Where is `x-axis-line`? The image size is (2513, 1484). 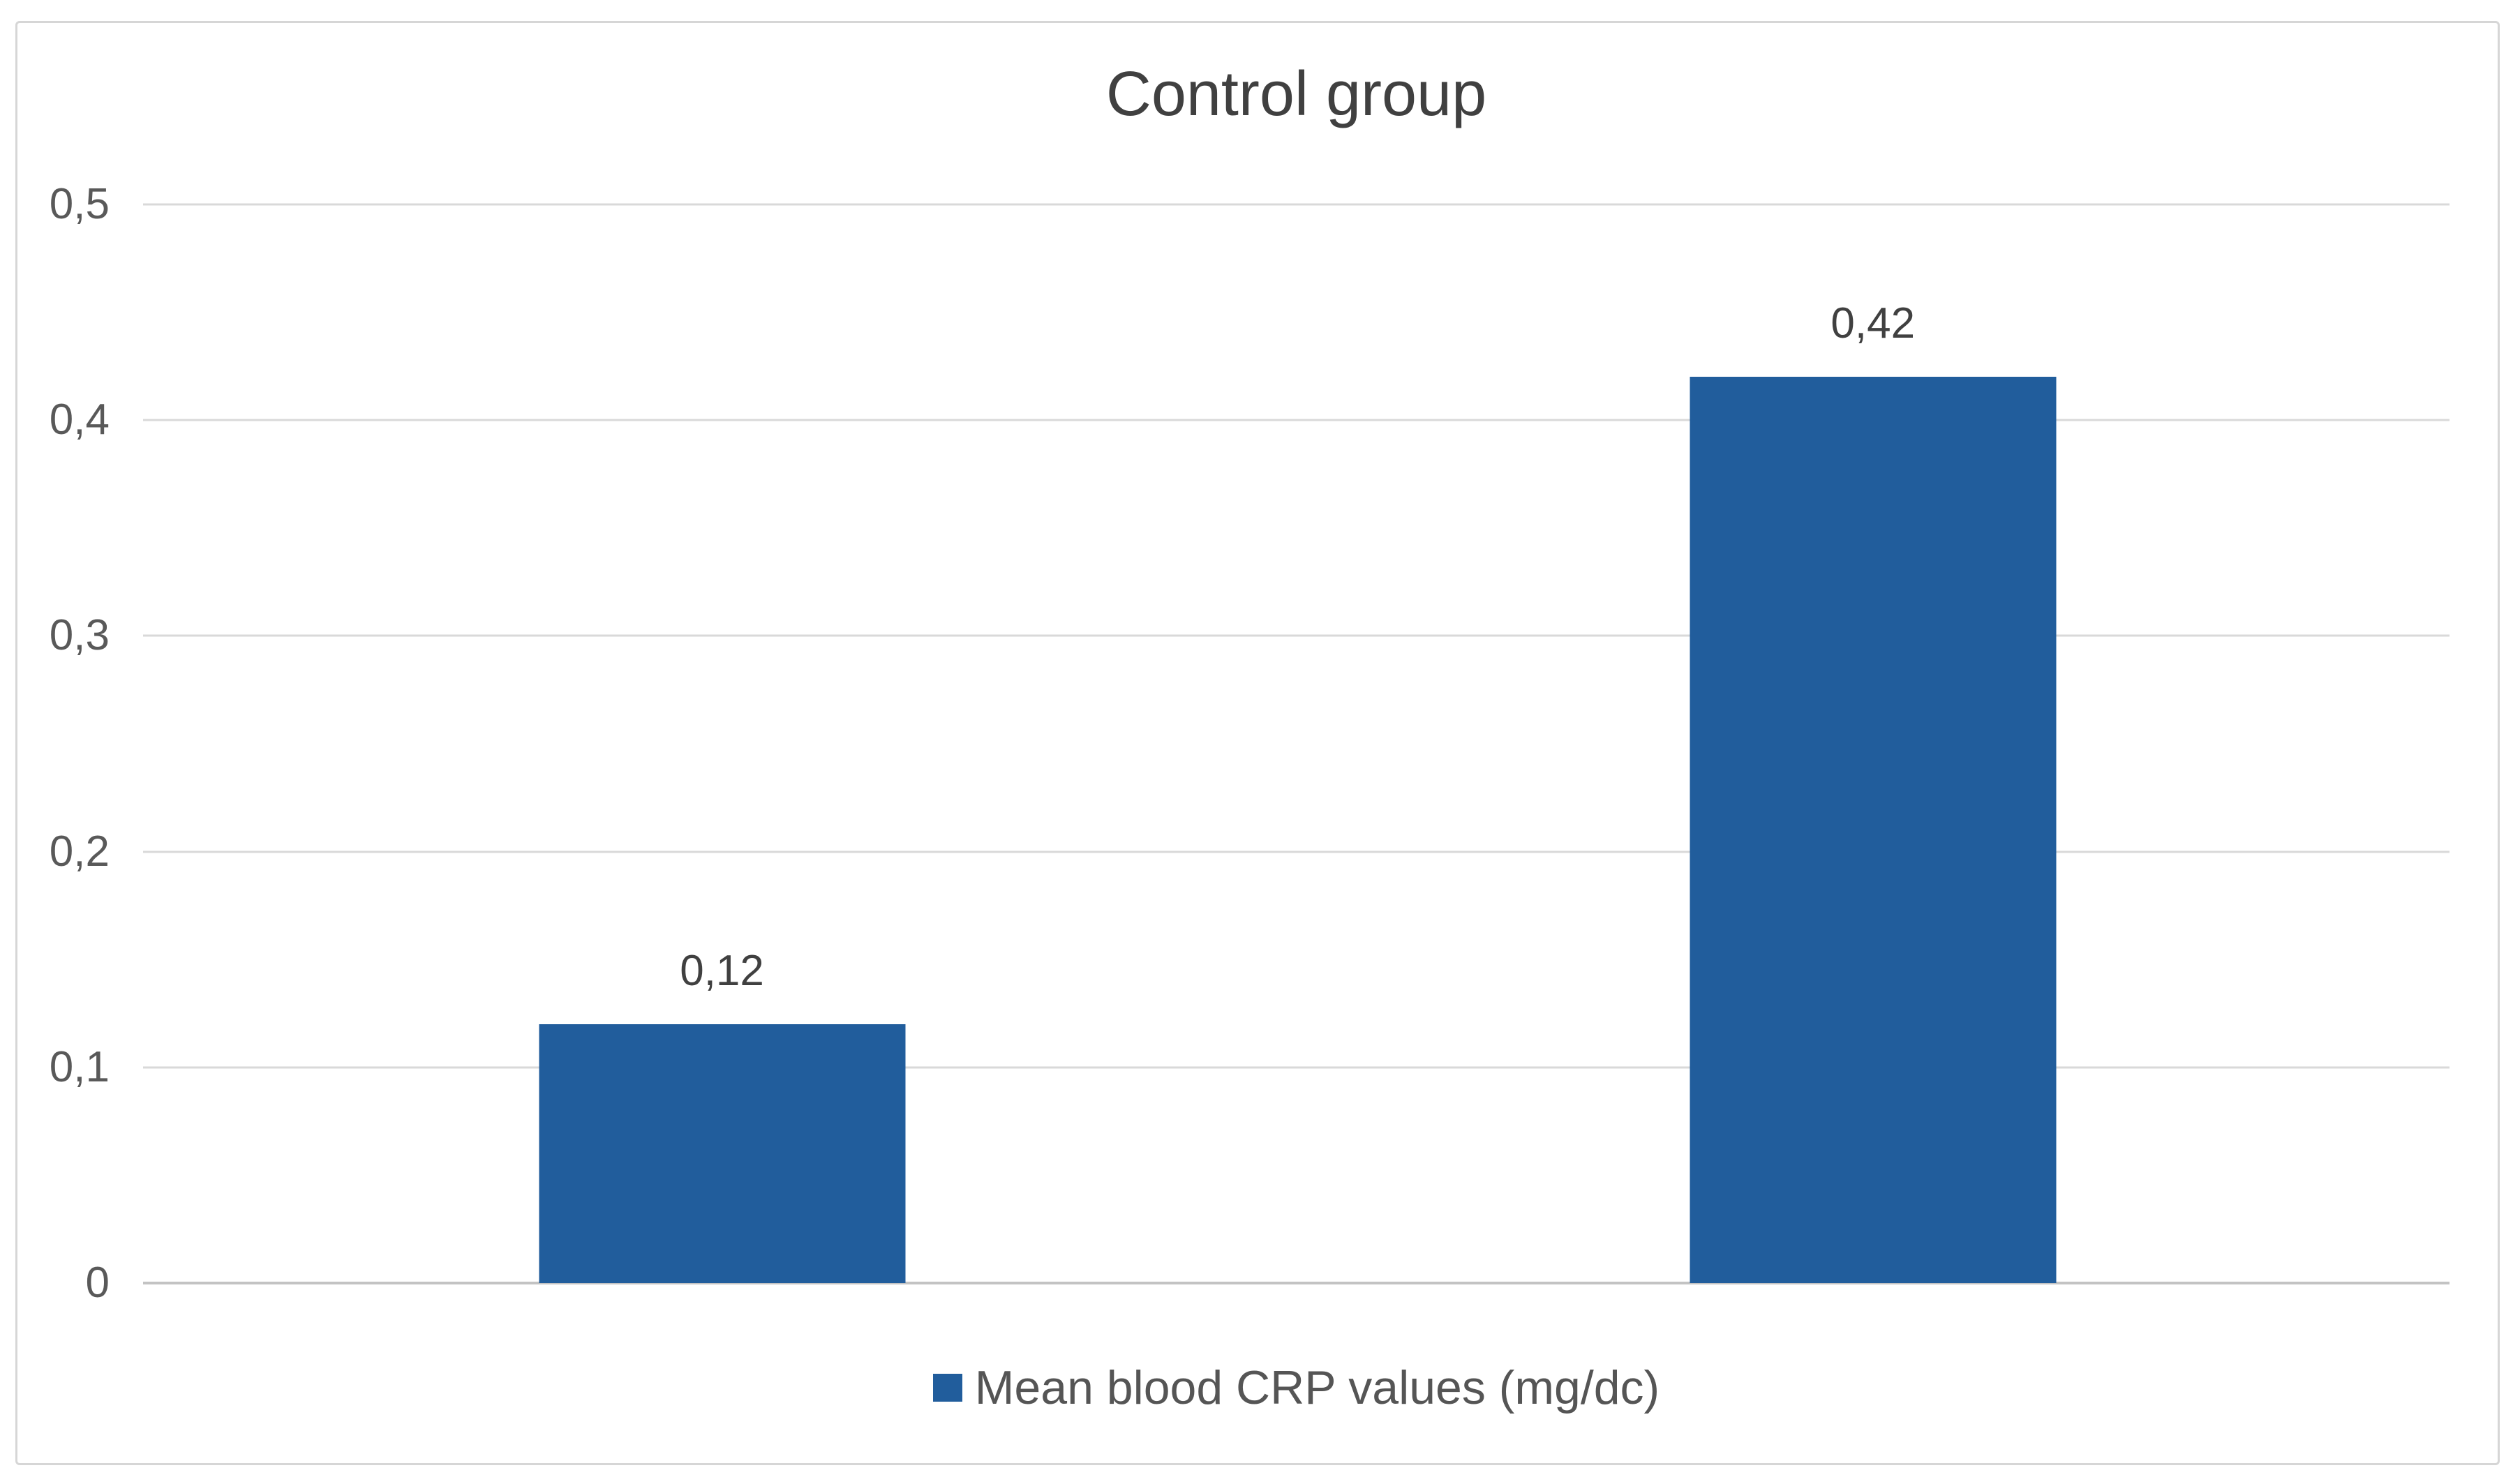 x-axis-line is located at coordinates (1296, 1283).